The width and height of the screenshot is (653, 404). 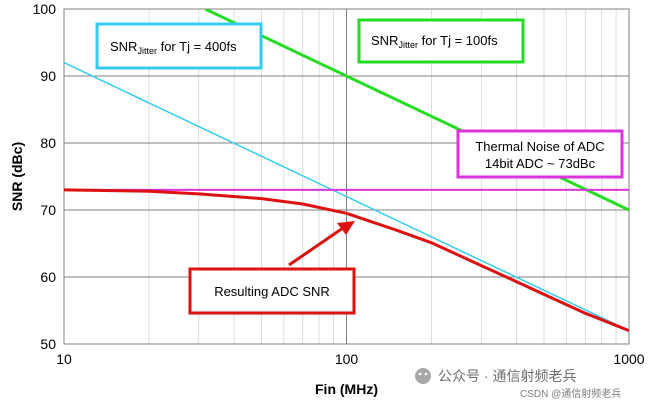 I want to click on wechat-icon, so click(x=423, y=376).